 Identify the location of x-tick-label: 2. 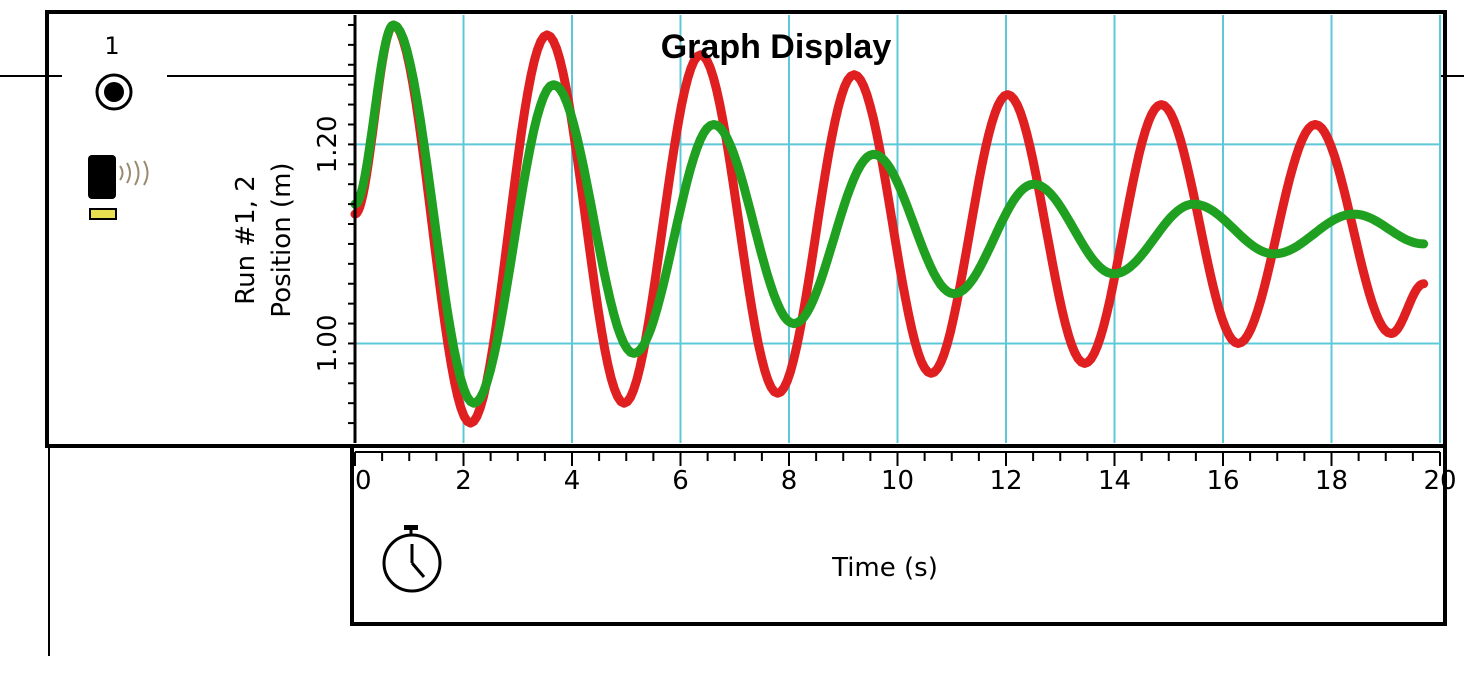
(463, 481).